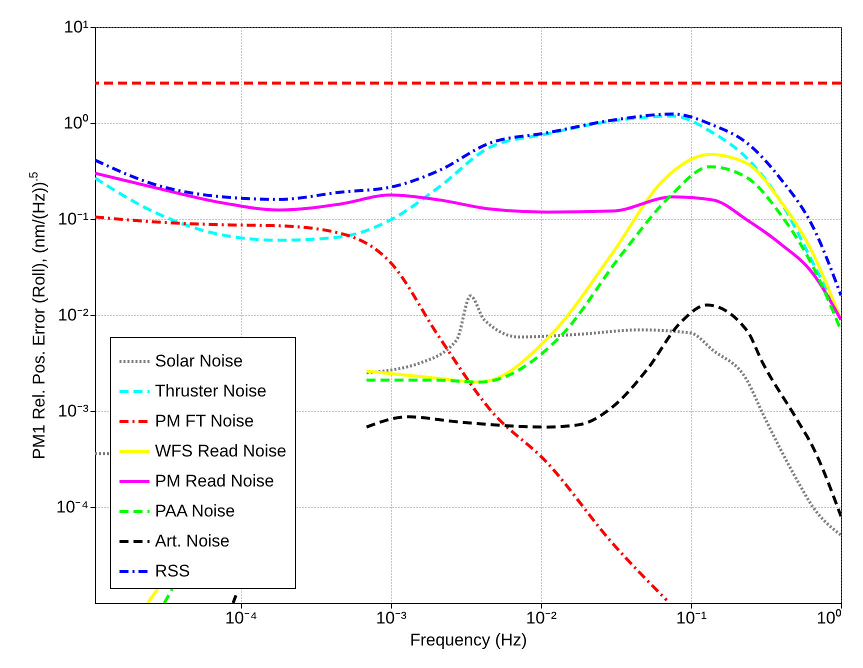 The height and width of the screenshot is (668, 863). Describe the element at coordinates (829, 618) in the screenshot. I see `x-tick-label: 10⁰` at that location.